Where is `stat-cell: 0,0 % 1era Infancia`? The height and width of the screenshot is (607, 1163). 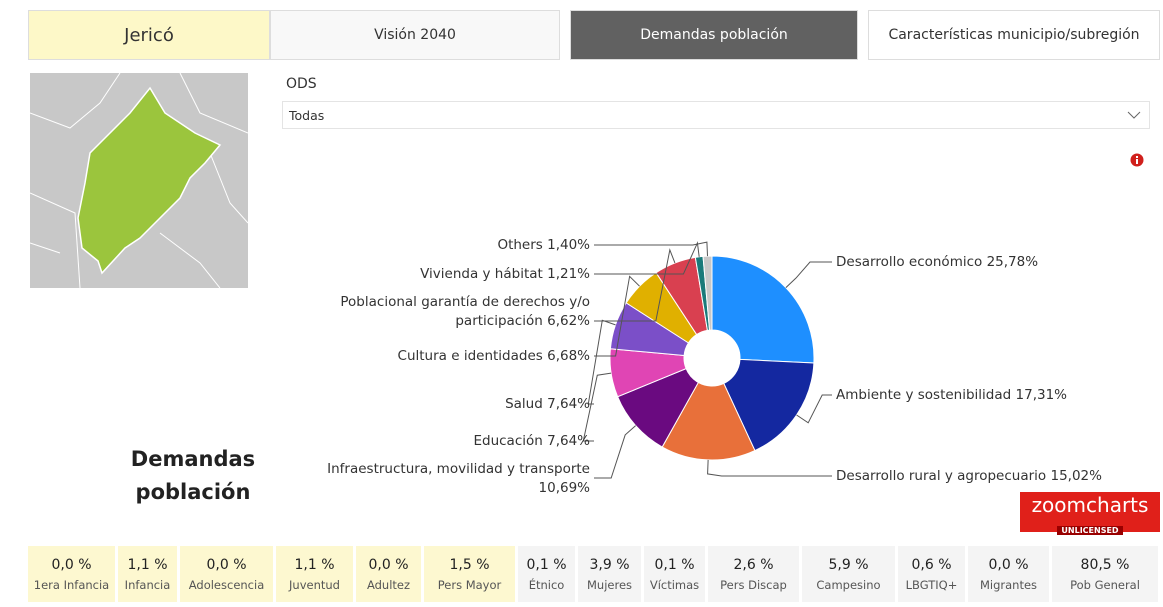
stat-cell: 0,0 % 1era Infancia is located at coordinates (71, 574).